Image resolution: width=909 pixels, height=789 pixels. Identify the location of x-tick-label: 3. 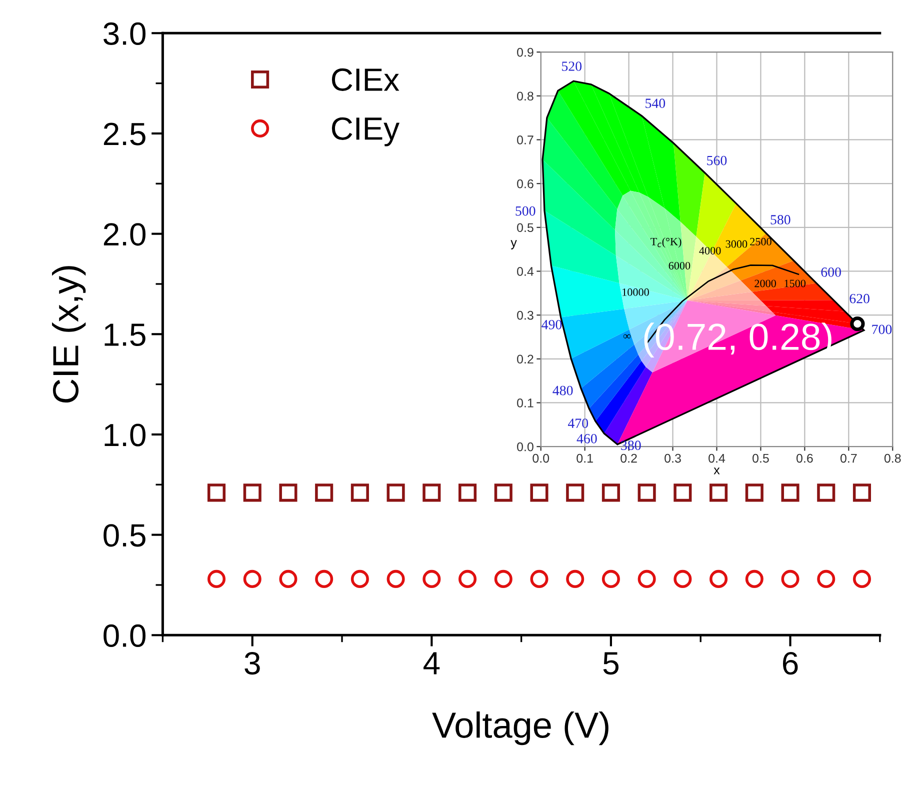
(252, 663).